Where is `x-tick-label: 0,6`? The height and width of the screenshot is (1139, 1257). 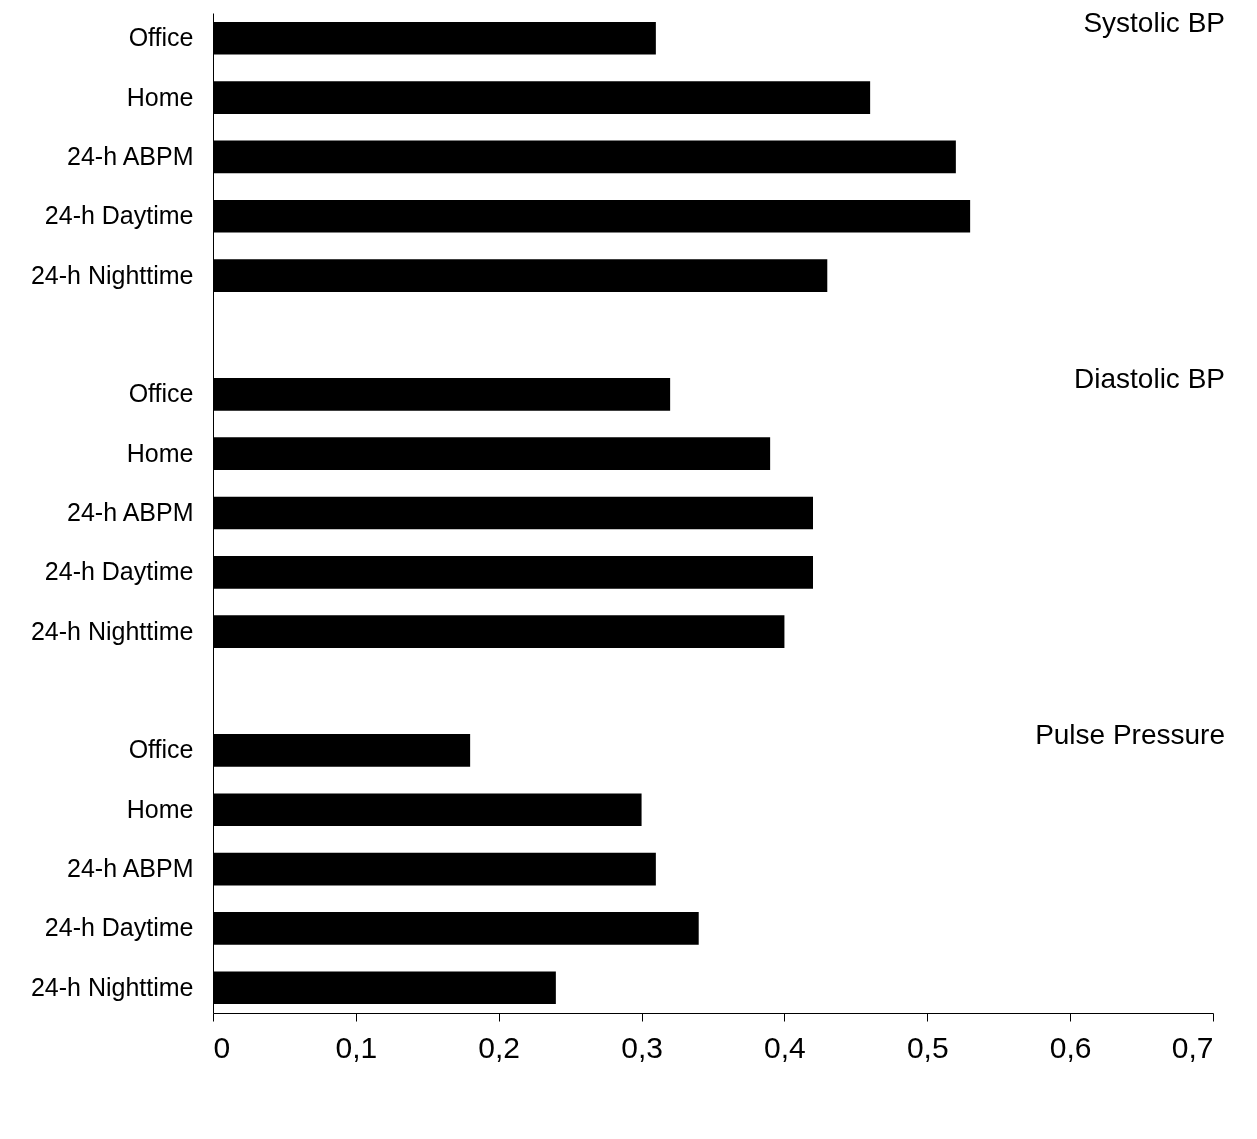 x-tick-label: 0,6 is located at coordinates (1070, 1047).